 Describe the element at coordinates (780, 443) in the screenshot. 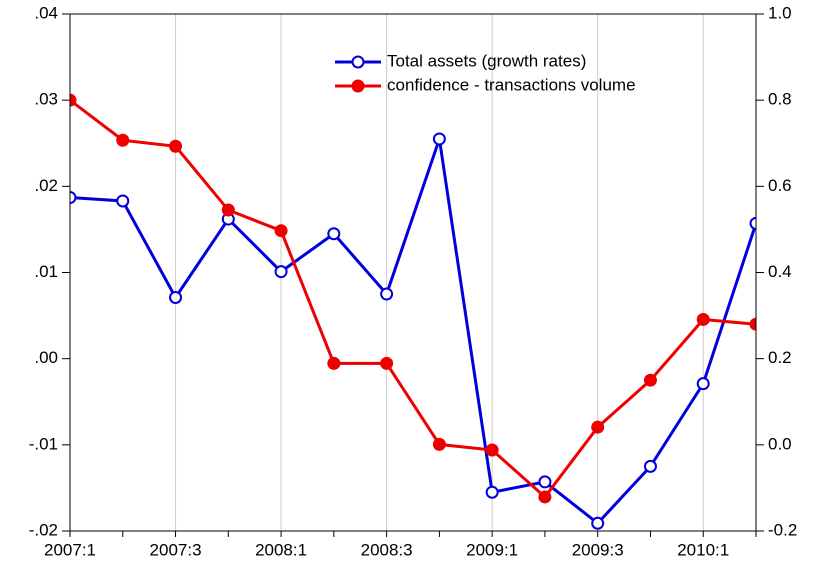

I see `y2-tick-label: 0.0` at that location.